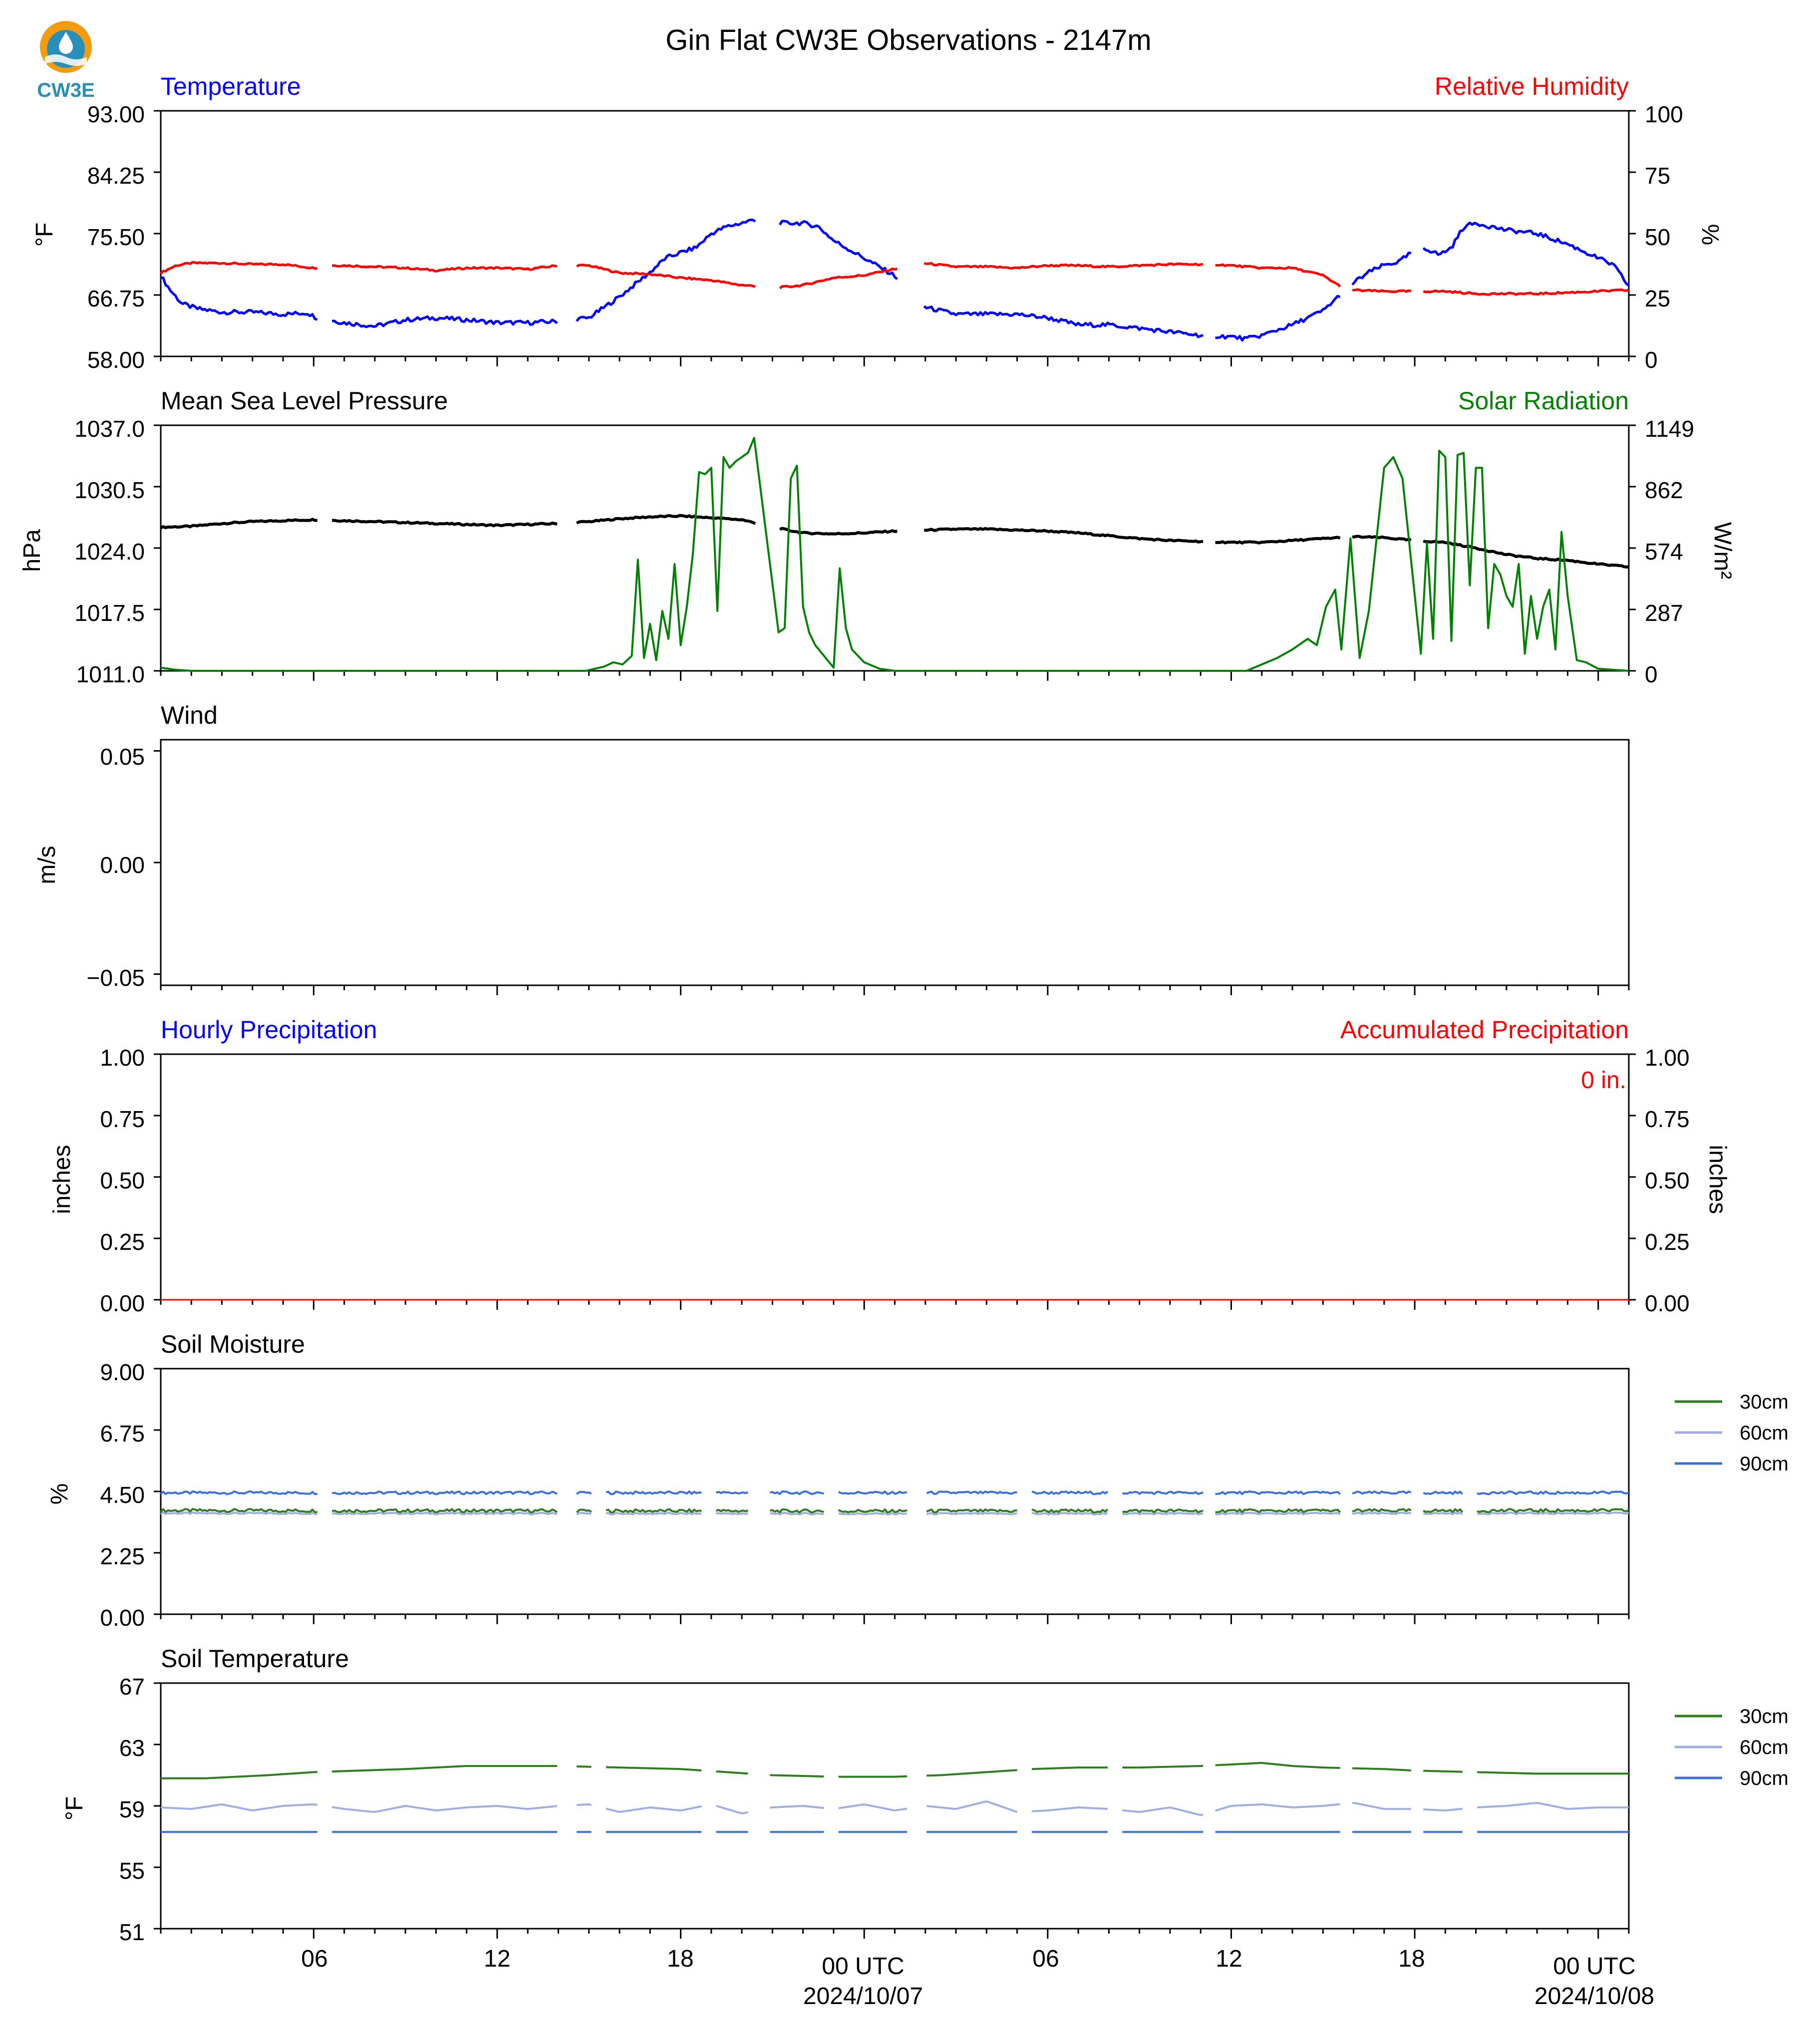 The height and width of the screenshot is (2028, 1820). What do you see at coordinates (1722, 550) in the screenshot?
I see `solar-axis-label: W/m²` at bounding box center [1722, 550].